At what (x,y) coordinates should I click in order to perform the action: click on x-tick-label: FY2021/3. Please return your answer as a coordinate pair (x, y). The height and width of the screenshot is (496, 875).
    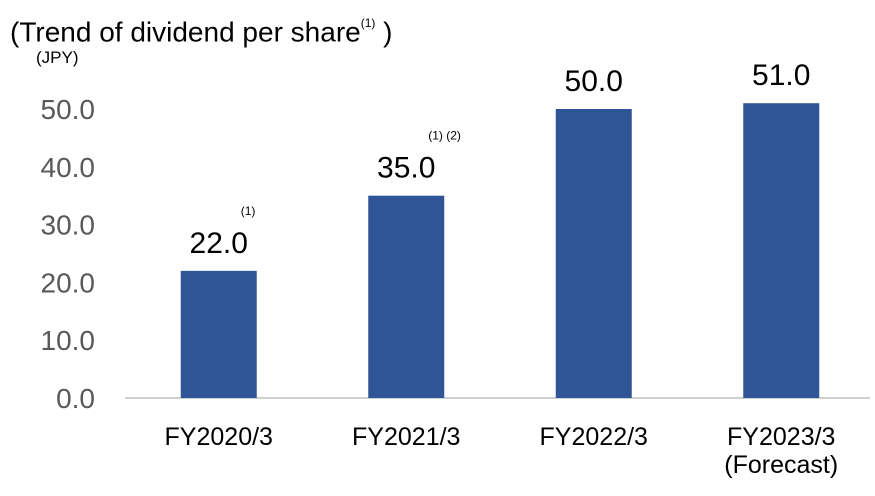
    Looking at the image, I should click on (406, 437).